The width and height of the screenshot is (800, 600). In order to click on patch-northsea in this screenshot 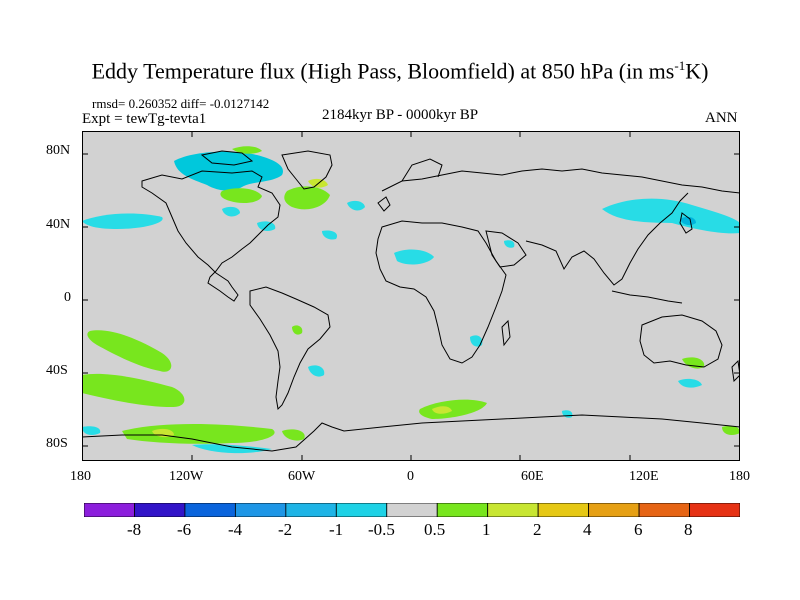, I will do `click(356, 205)`.